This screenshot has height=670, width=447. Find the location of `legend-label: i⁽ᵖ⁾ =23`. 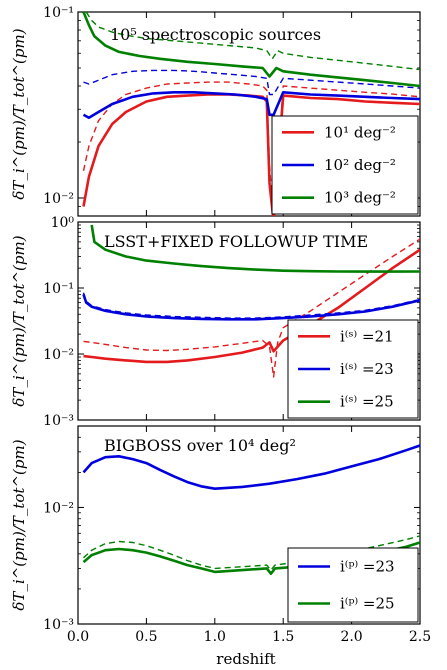

legend-label: i⁽ᵖ⁾ =23 is located at coordinates (367, 567).